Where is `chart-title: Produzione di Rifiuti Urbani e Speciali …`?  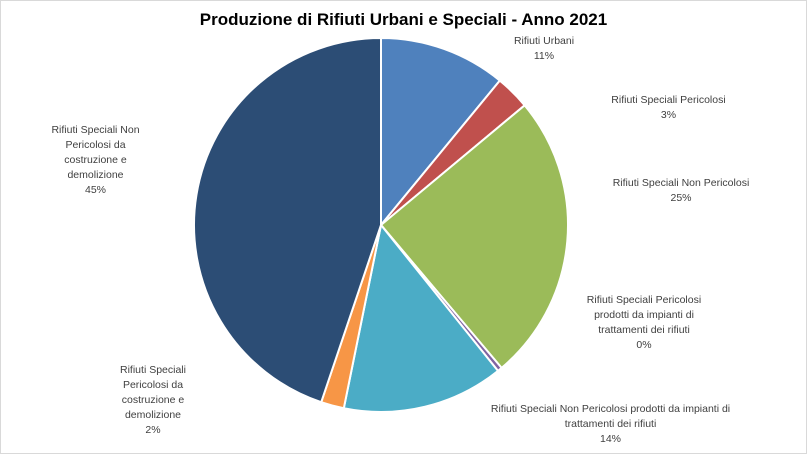
chart-title: Produzione di Rifiuti Urbani e Speciali … is located at coordinates (403, 19).